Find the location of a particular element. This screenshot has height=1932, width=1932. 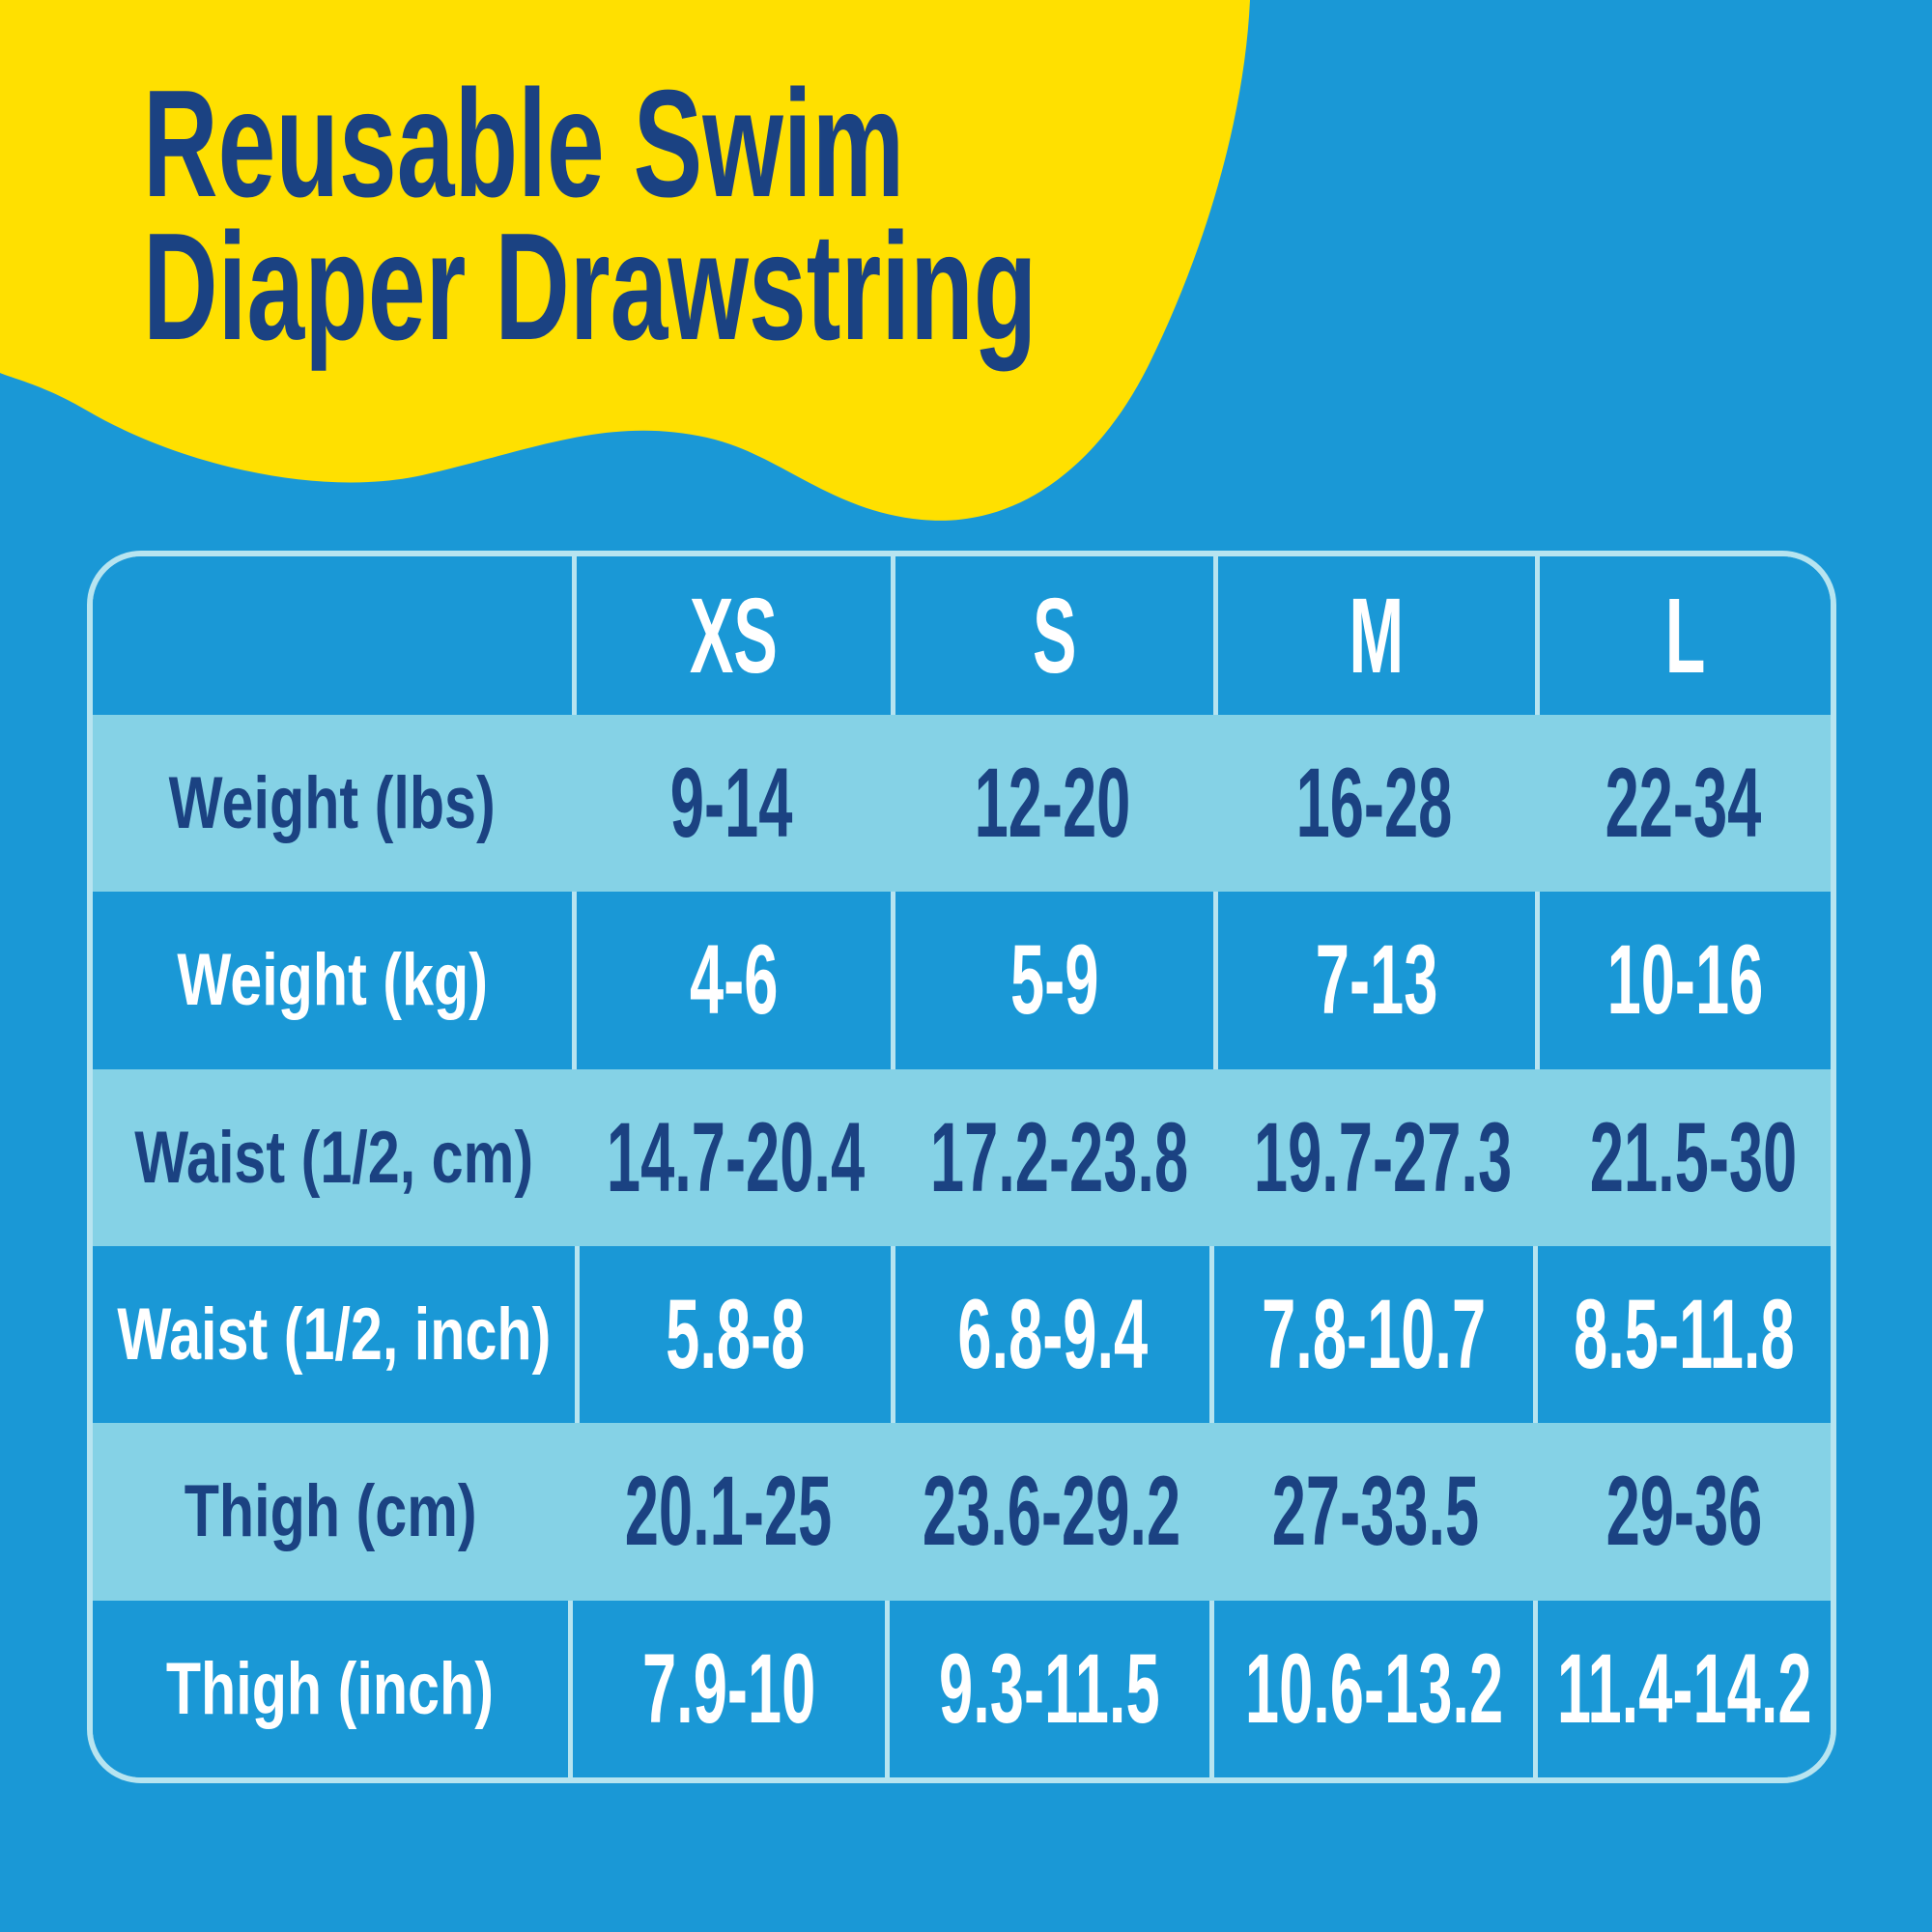

col-header-s: S is located at coordinates (1052, 635).